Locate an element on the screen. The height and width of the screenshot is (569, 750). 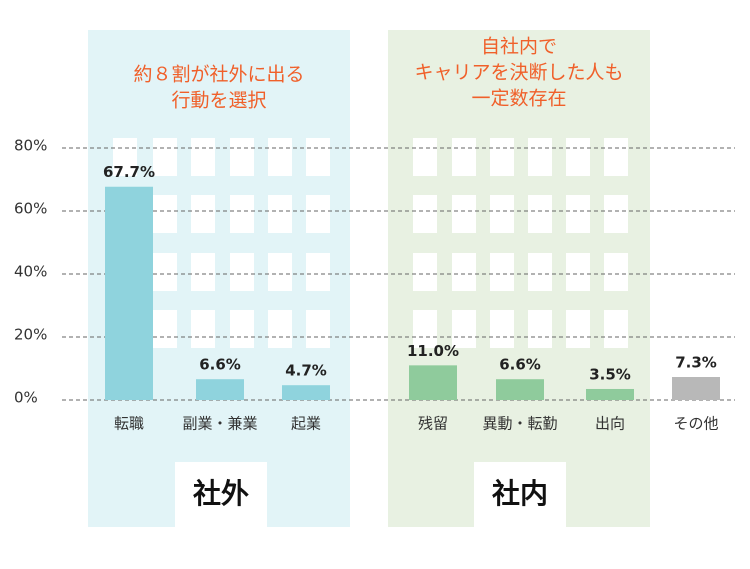
y-tick-label: 0% is located at coordinates (26, 398).